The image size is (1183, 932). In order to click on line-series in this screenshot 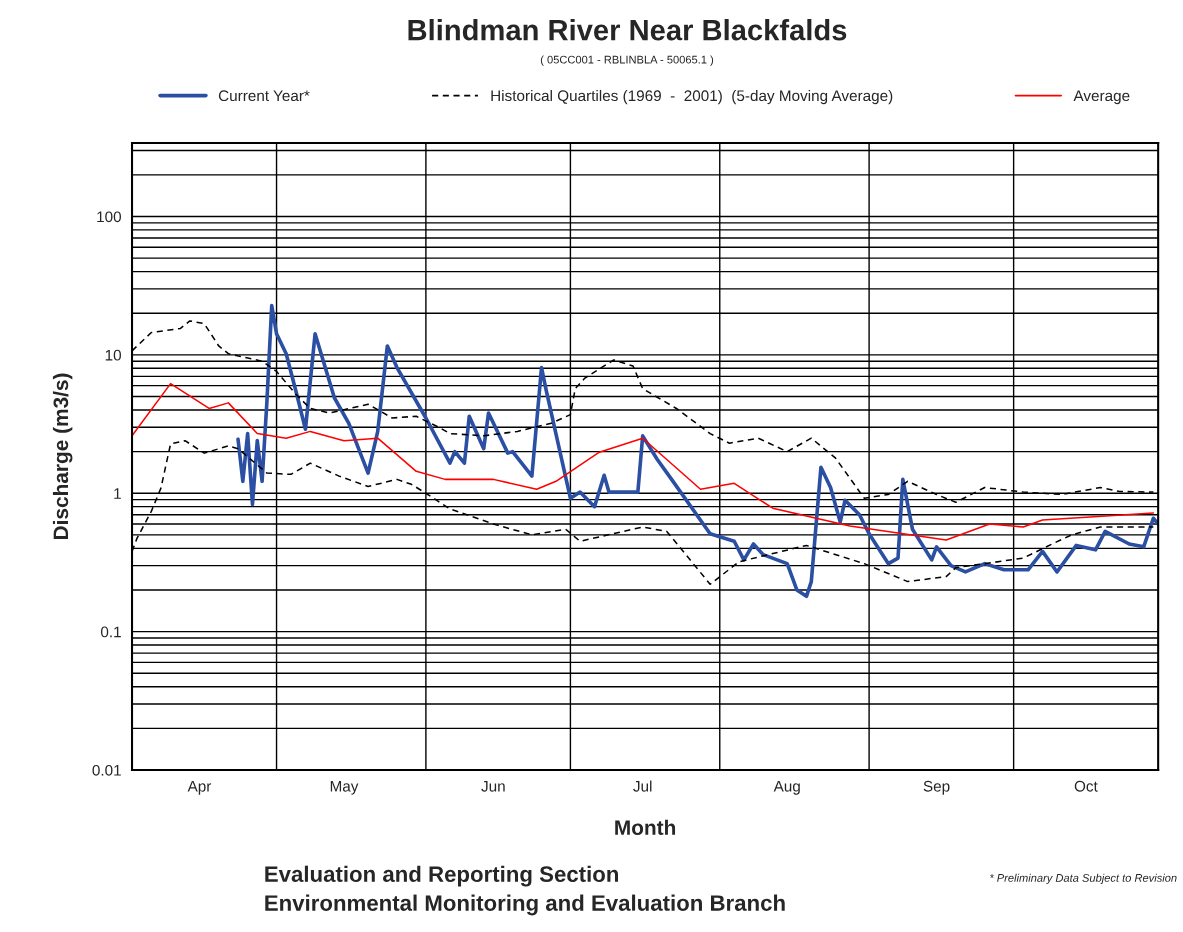, I will do `click(643, 461)`.